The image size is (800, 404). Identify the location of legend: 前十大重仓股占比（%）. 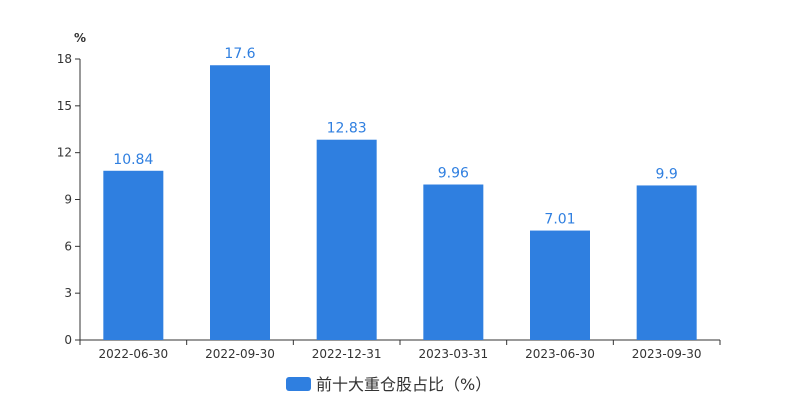
(388, 384).